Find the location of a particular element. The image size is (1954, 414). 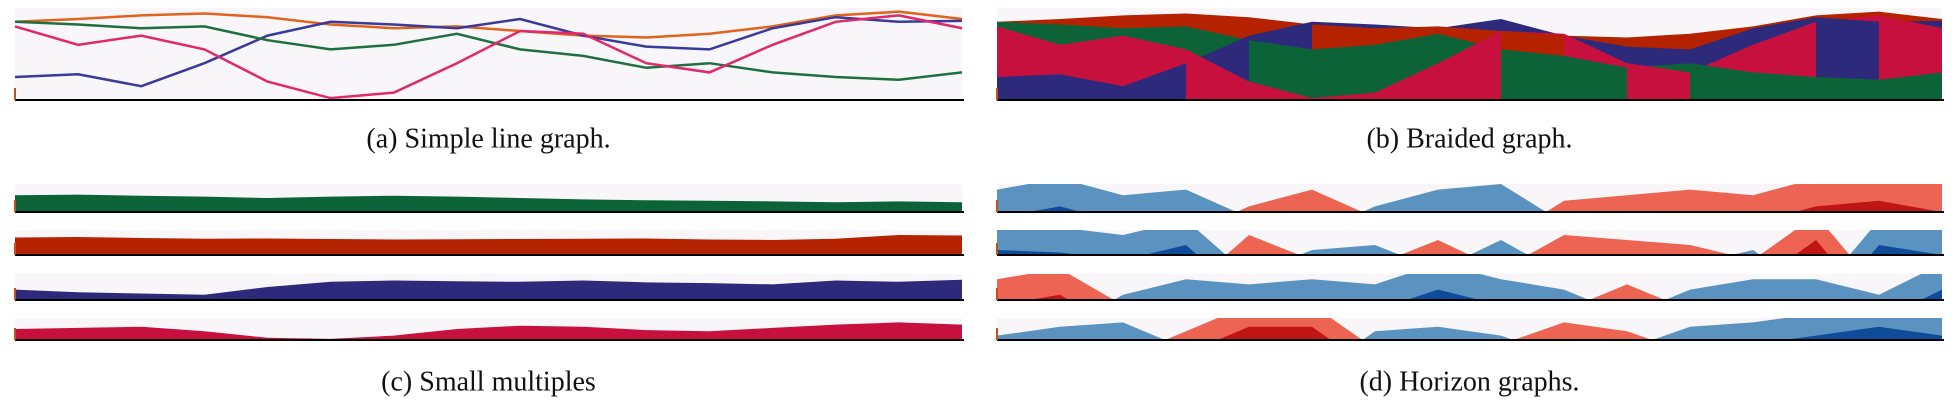

caption: (b) Braided graph. is located at coordinates (1469, 138).